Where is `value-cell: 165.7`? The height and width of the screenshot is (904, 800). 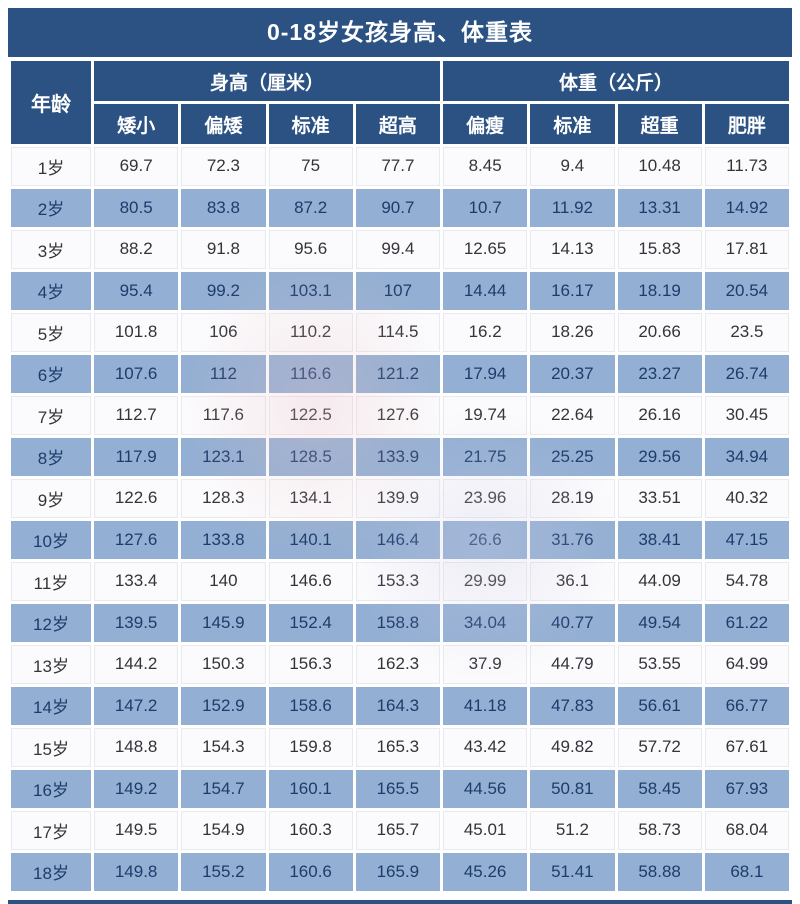 value-cell: 165.7 is located at coordinates (397, 830).